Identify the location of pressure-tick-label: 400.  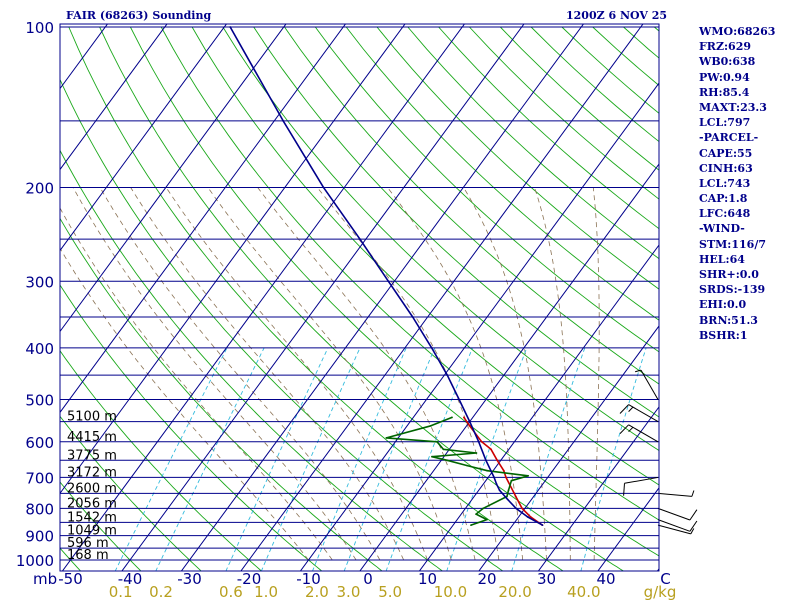
(39, 349).